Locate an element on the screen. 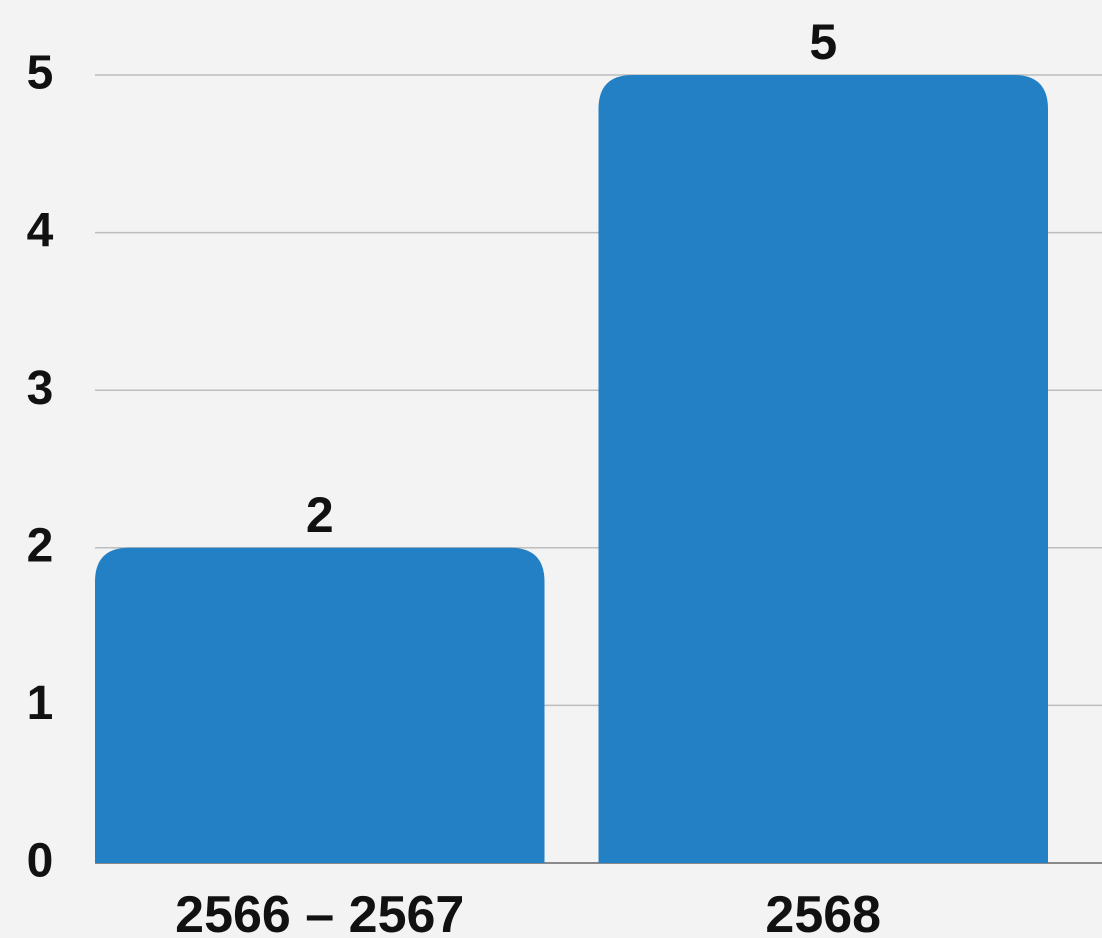  x-tick-label-0: 2566 – 2567 is located at coordinates (319, 912).